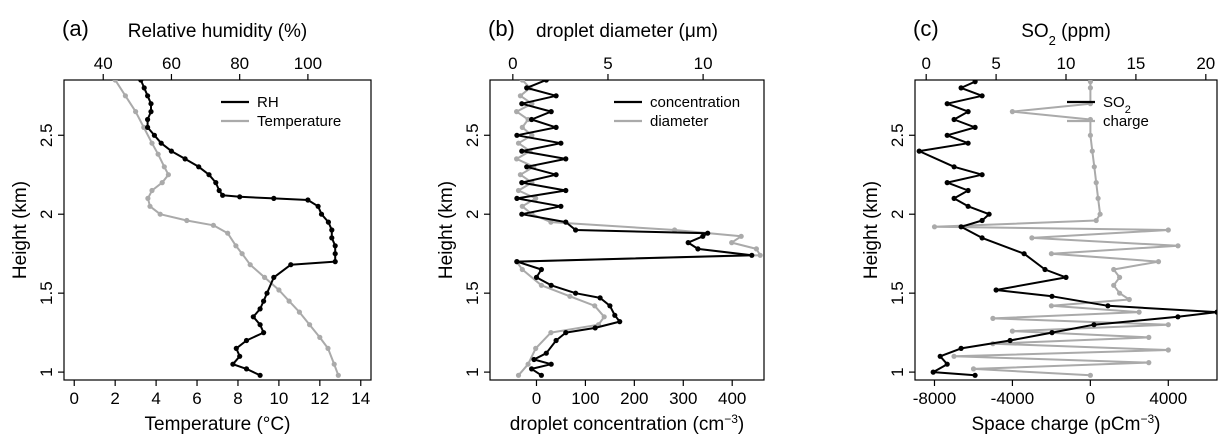  What do you see at coordinates (360, 398) in the screenshot?
I see `x-bottom-tick-label: 14` at bounding box center [360, 398].